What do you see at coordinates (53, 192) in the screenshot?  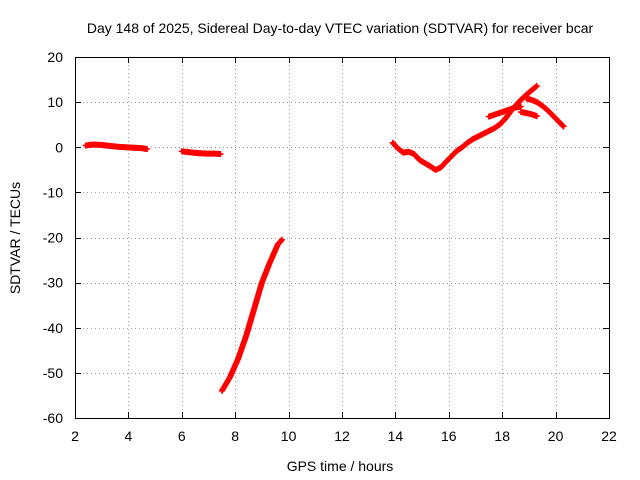 I see `y-tick-label: -10` at bounding box center [53, 192].